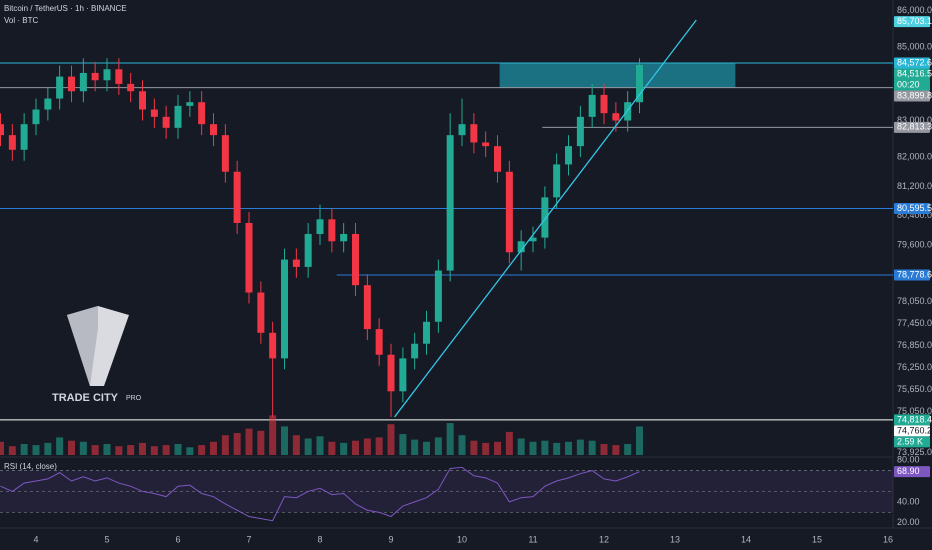 The height and width of the screenshot is (550, 932). Describe the element at coordinates (914, 47) in the screenshot. I see `y-tick-label: 85,000.00` at that location.